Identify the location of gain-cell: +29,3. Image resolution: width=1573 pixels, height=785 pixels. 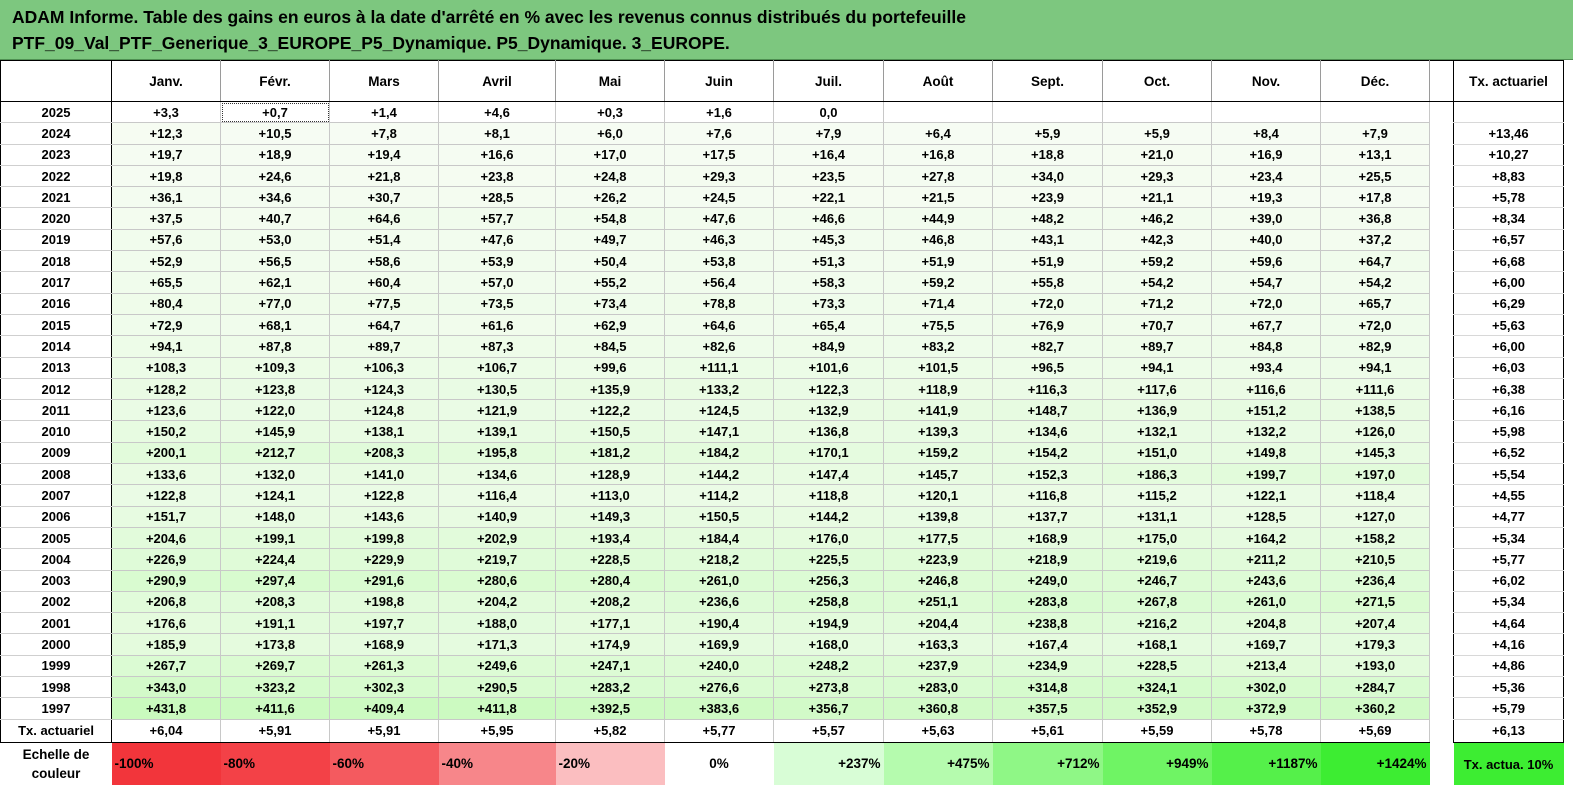
(1157, 176).